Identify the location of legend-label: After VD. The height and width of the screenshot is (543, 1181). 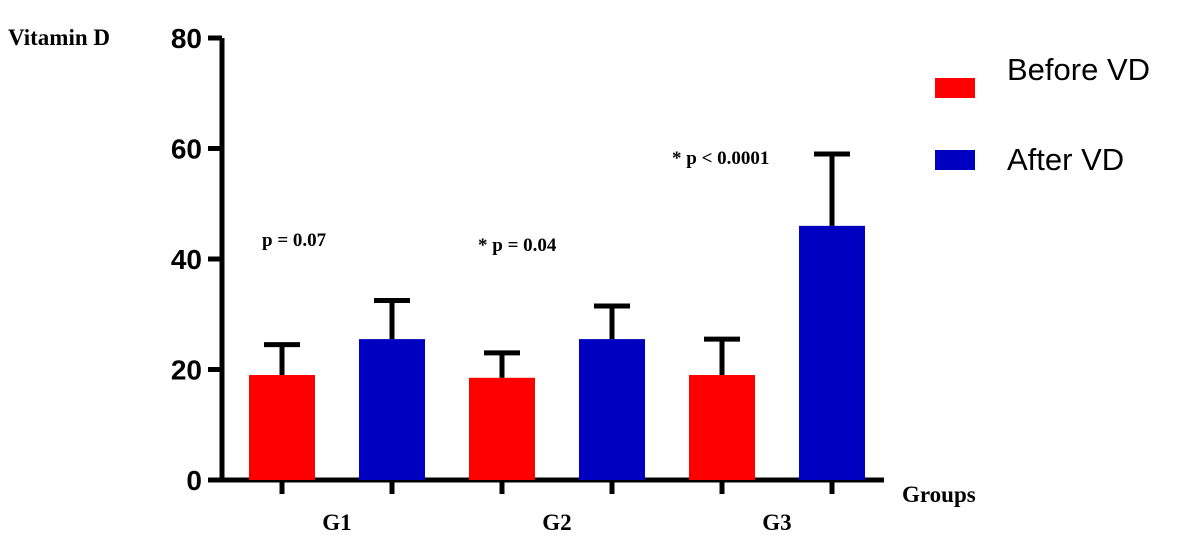
(1065, 159).